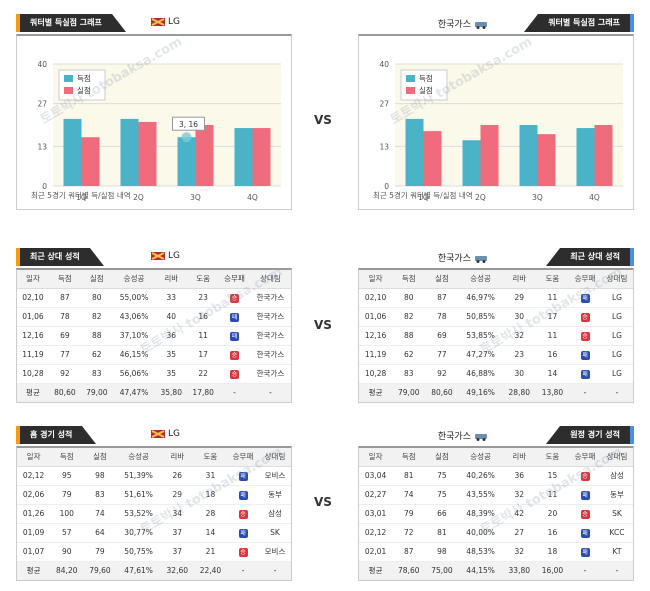 This screenshot has height=591, width=650. What do you see at coordinates (34, 514) in the screenshot?
I see `table-cell: 01,26` at bounding box center [34, 514].